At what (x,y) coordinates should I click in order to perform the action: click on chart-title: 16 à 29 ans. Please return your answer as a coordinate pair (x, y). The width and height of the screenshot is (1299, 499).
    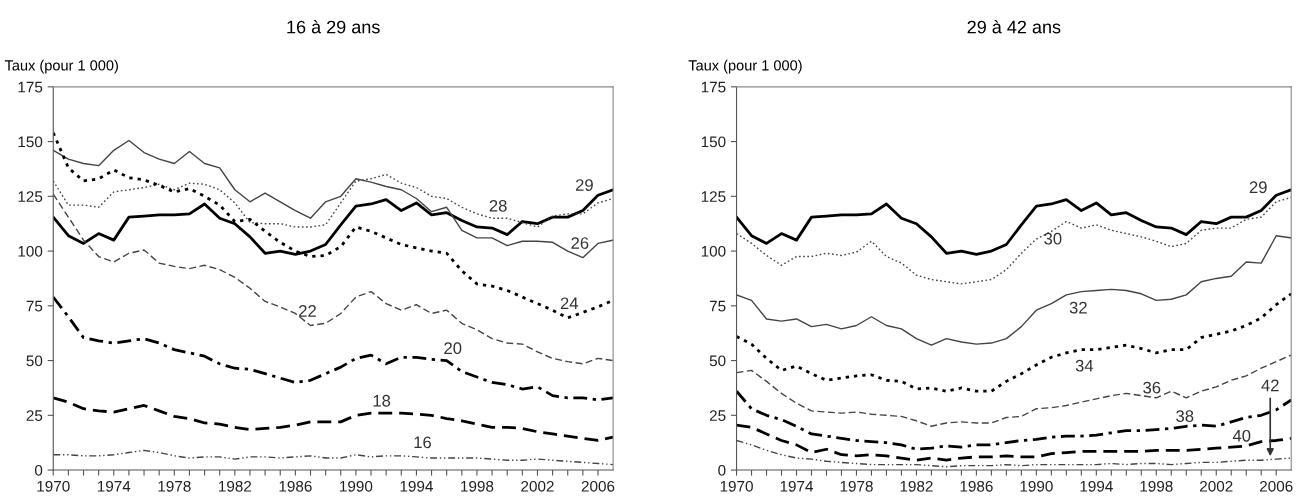
    Looking at the image, I should click on (333, 26).